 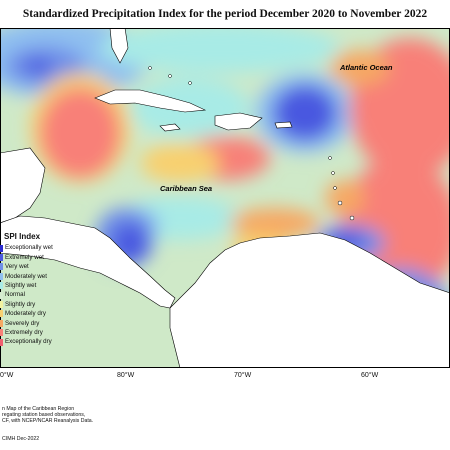 What do you see at coordinates (17, 267) in the screenshot?
I see `legend-label: Very wet` at bounding box center [17, 267].